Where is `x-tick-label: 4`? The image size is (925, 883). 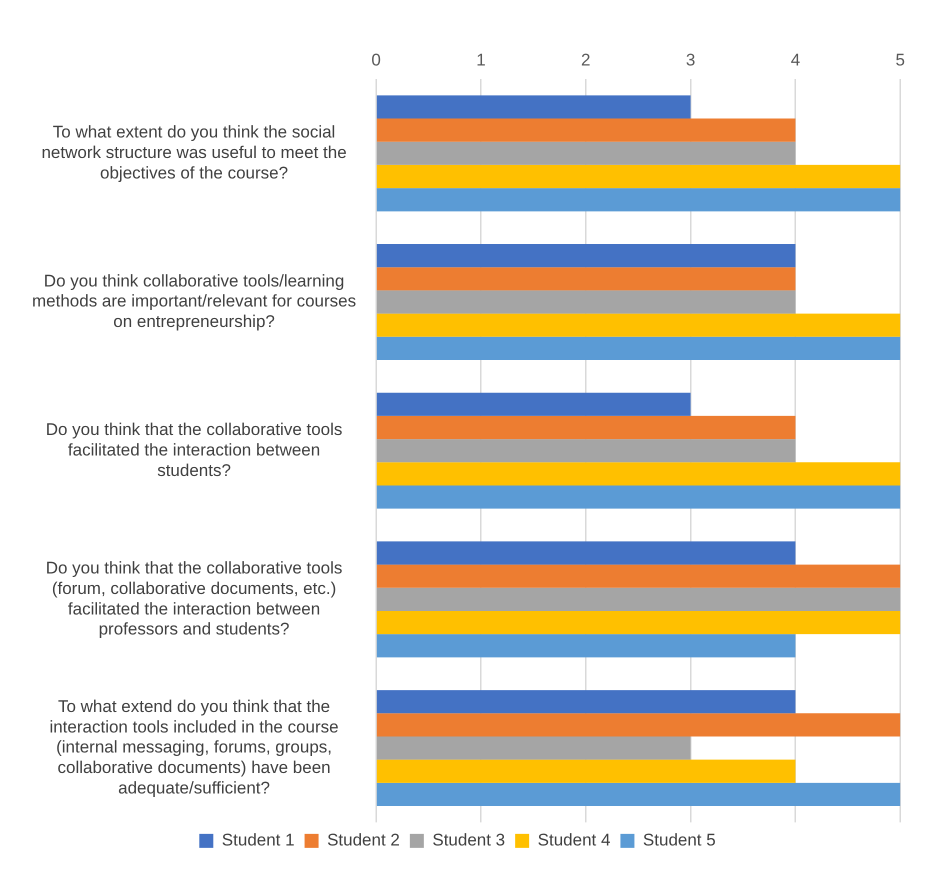 x-tick-label: 4 is located at coordinates (795, 60).